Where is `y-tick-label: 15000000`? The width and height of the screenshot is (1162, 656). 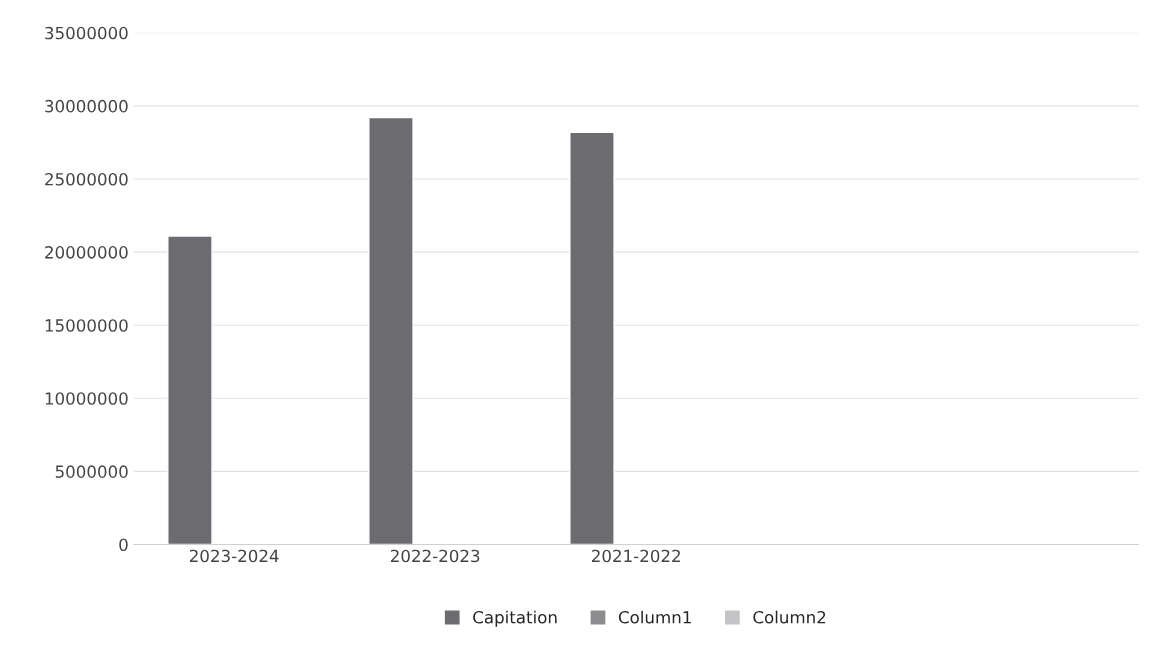
y-tick-label: 15000000 is located at coordinates (86, 325).